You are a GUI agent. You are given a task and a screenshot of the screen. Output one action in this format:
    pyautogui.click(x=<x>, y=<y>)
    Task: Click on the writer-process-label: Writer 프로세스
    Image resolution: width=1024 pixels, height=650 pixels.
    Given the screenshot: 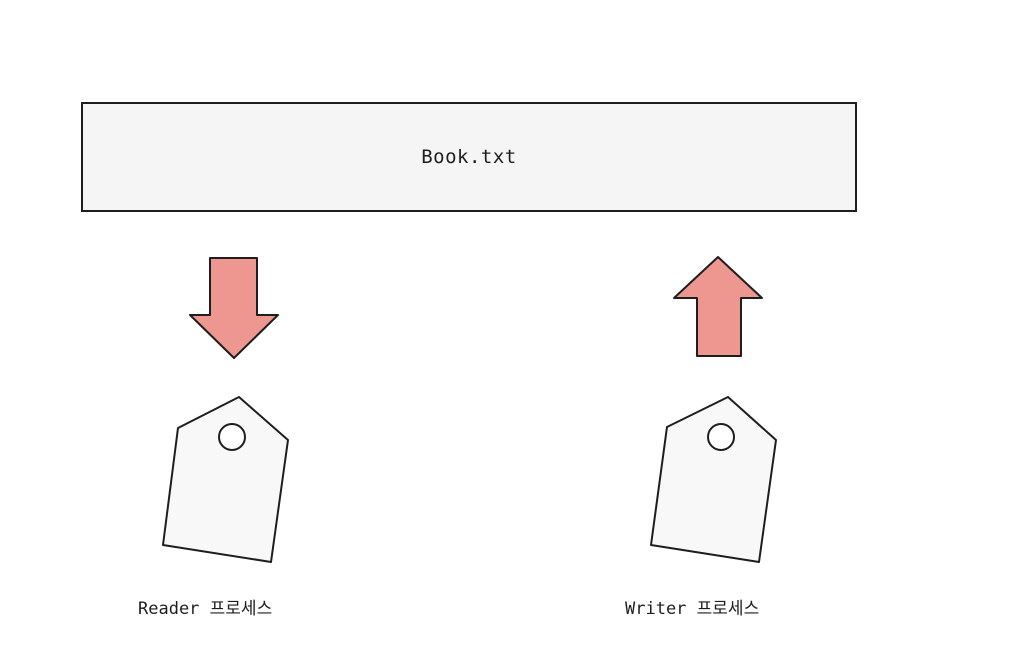 What is the action you would take?
    pyautogui.click(x=692, y=609)
    